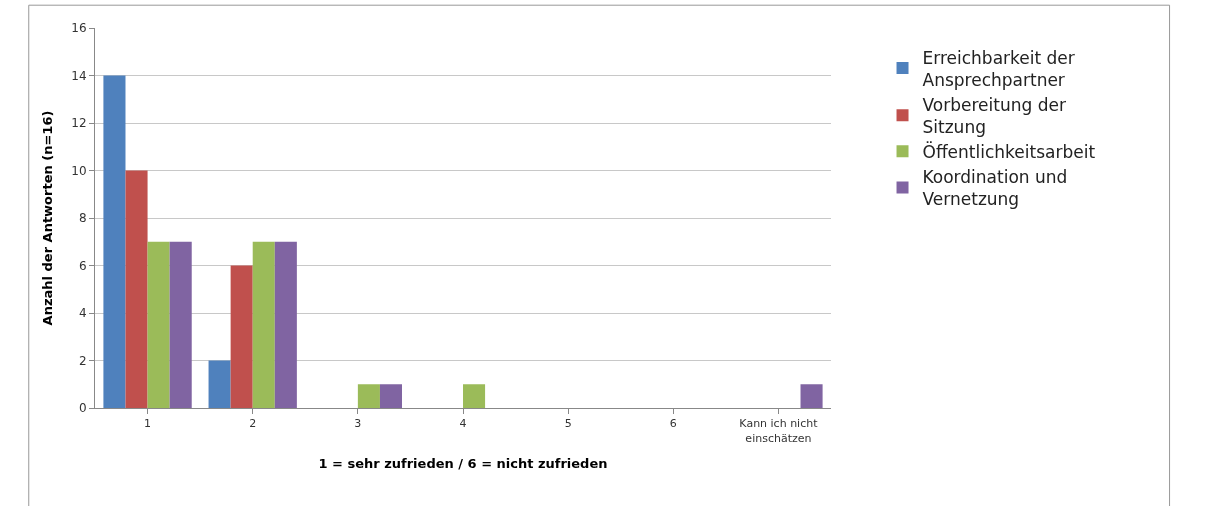  Describe the element at coordinates (994, 115) in the screenshot. I see `legend-label: Vorbereitung der Sitzung` at that location.